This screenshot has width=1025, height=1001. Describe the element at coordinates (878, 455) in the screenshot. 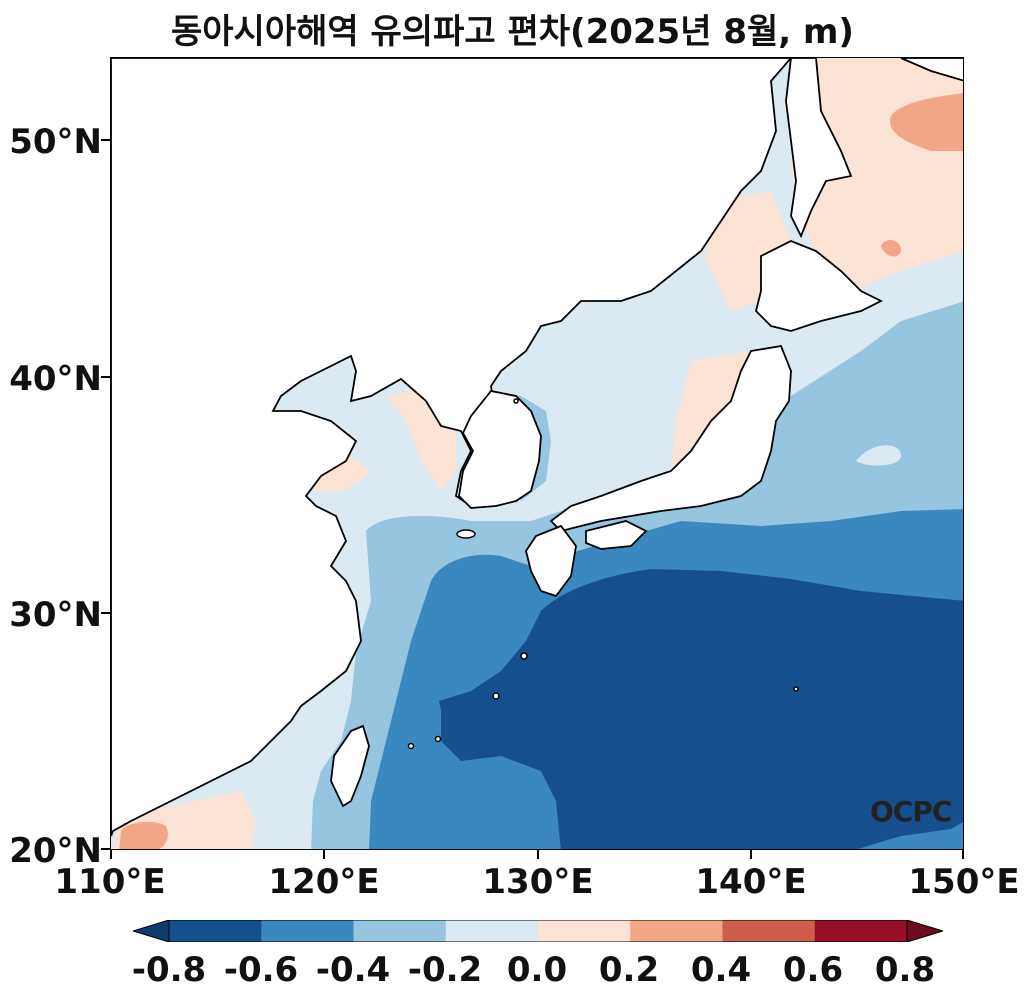

I see `anomaly-band-light-blue-patch` at that location.